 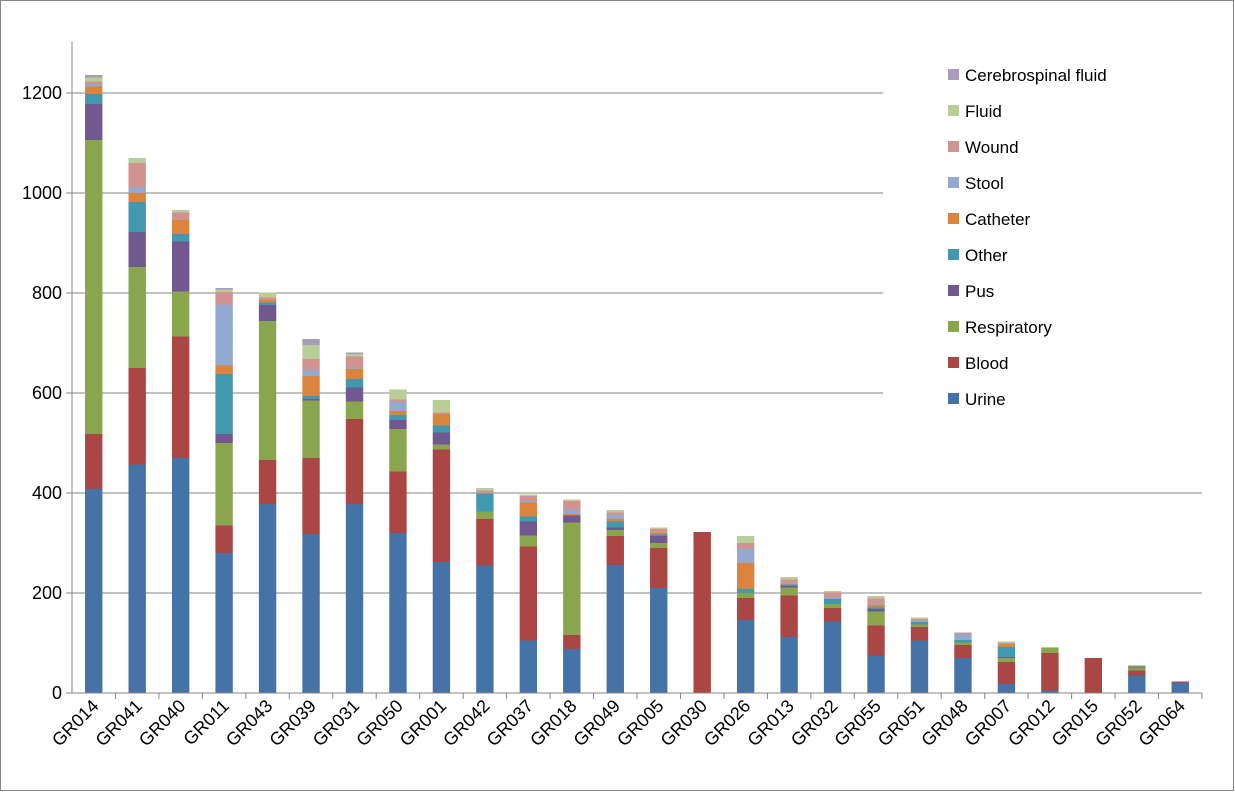 What do you see at coordinates (572, 578) in the screenshot?
I see `bar-segment-GR018-respiratory` at bounding box center [572, 578].